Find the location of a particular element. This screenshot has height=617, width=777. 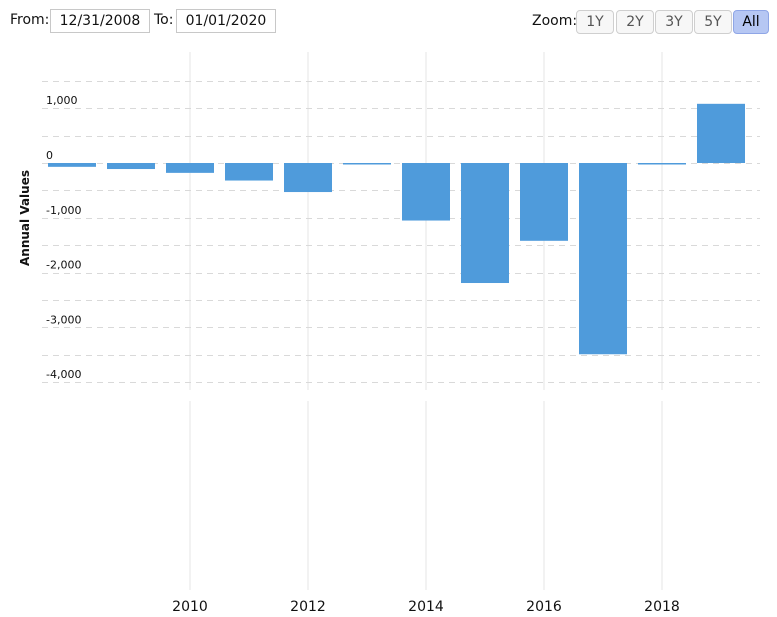

x-tick-label-2014: 2014 is located at coordinates (426, 607).